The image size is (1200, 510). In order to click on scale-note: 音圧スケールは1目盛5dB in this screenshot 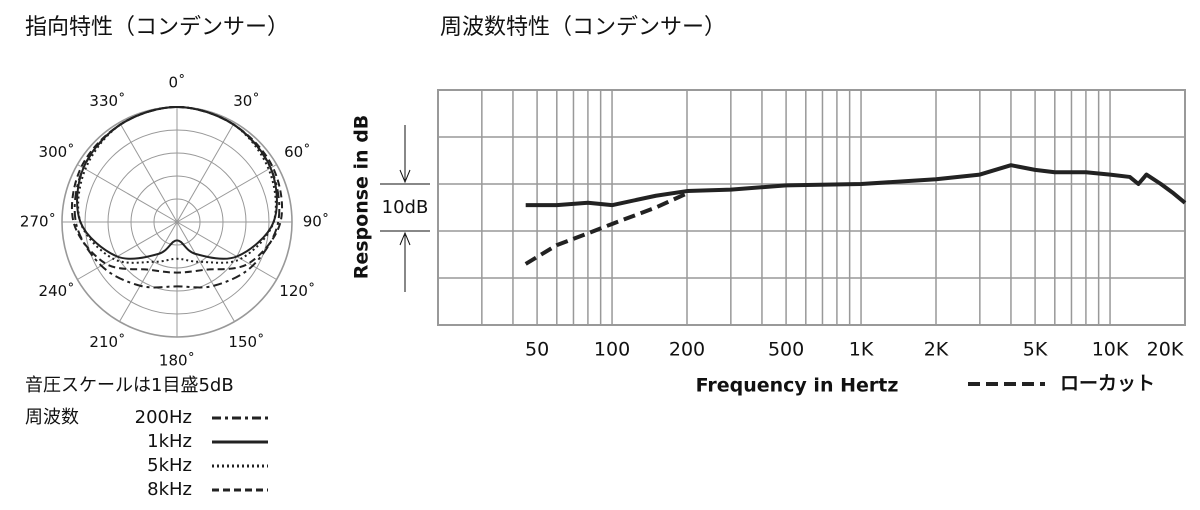, I will do `click(129, 385)`.